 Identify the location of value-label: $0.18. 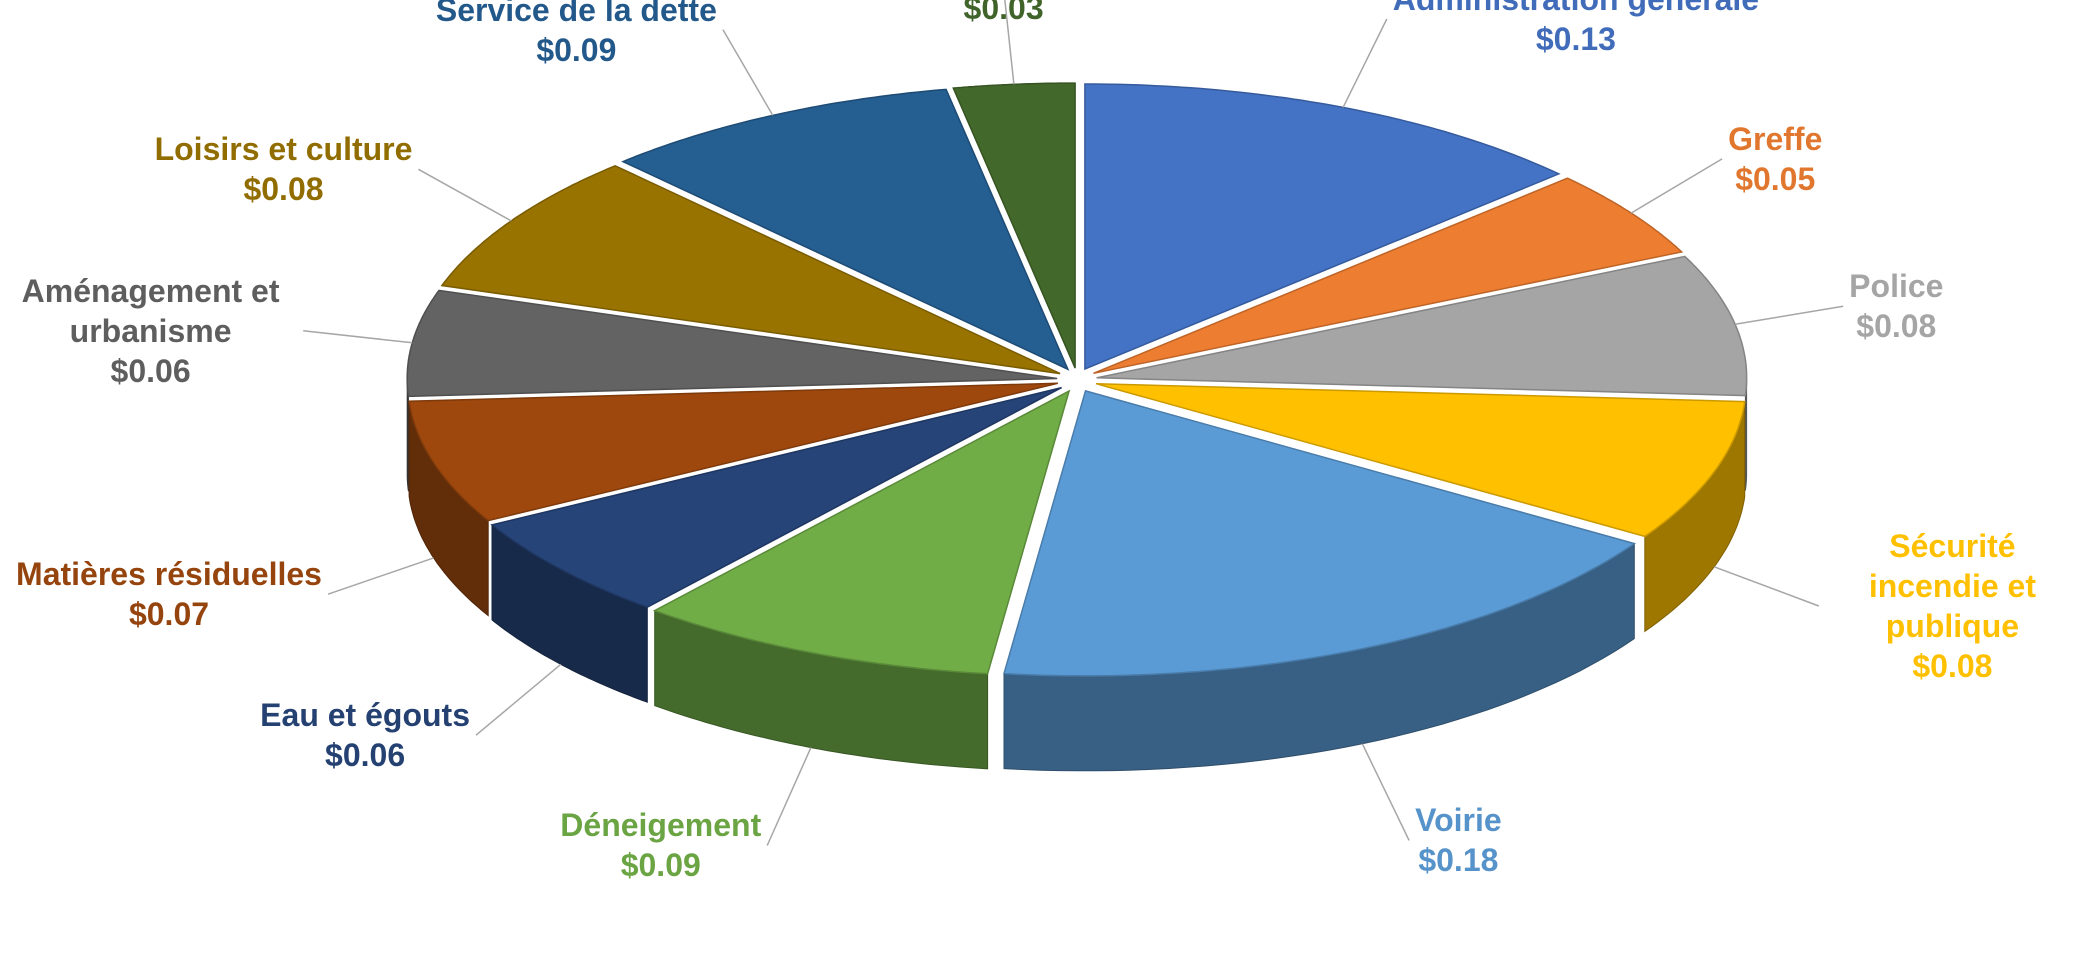
(1458, 860).